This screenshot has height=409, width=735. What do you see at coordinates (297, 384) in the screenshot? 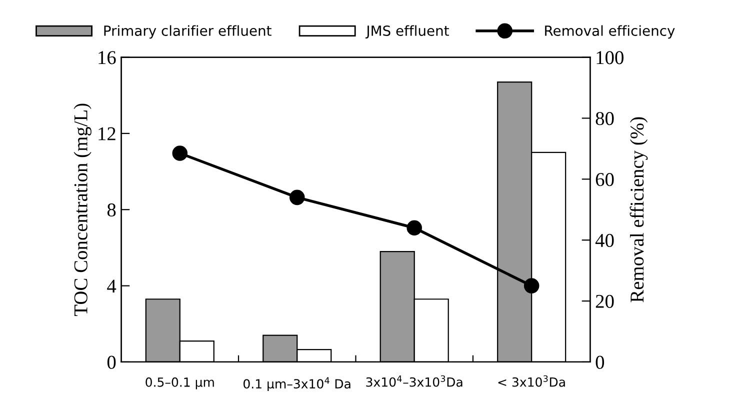
I see `x-tick-label: 0.1 μm–3x10$^{4}$ Da` at bounding box center [297, 384].